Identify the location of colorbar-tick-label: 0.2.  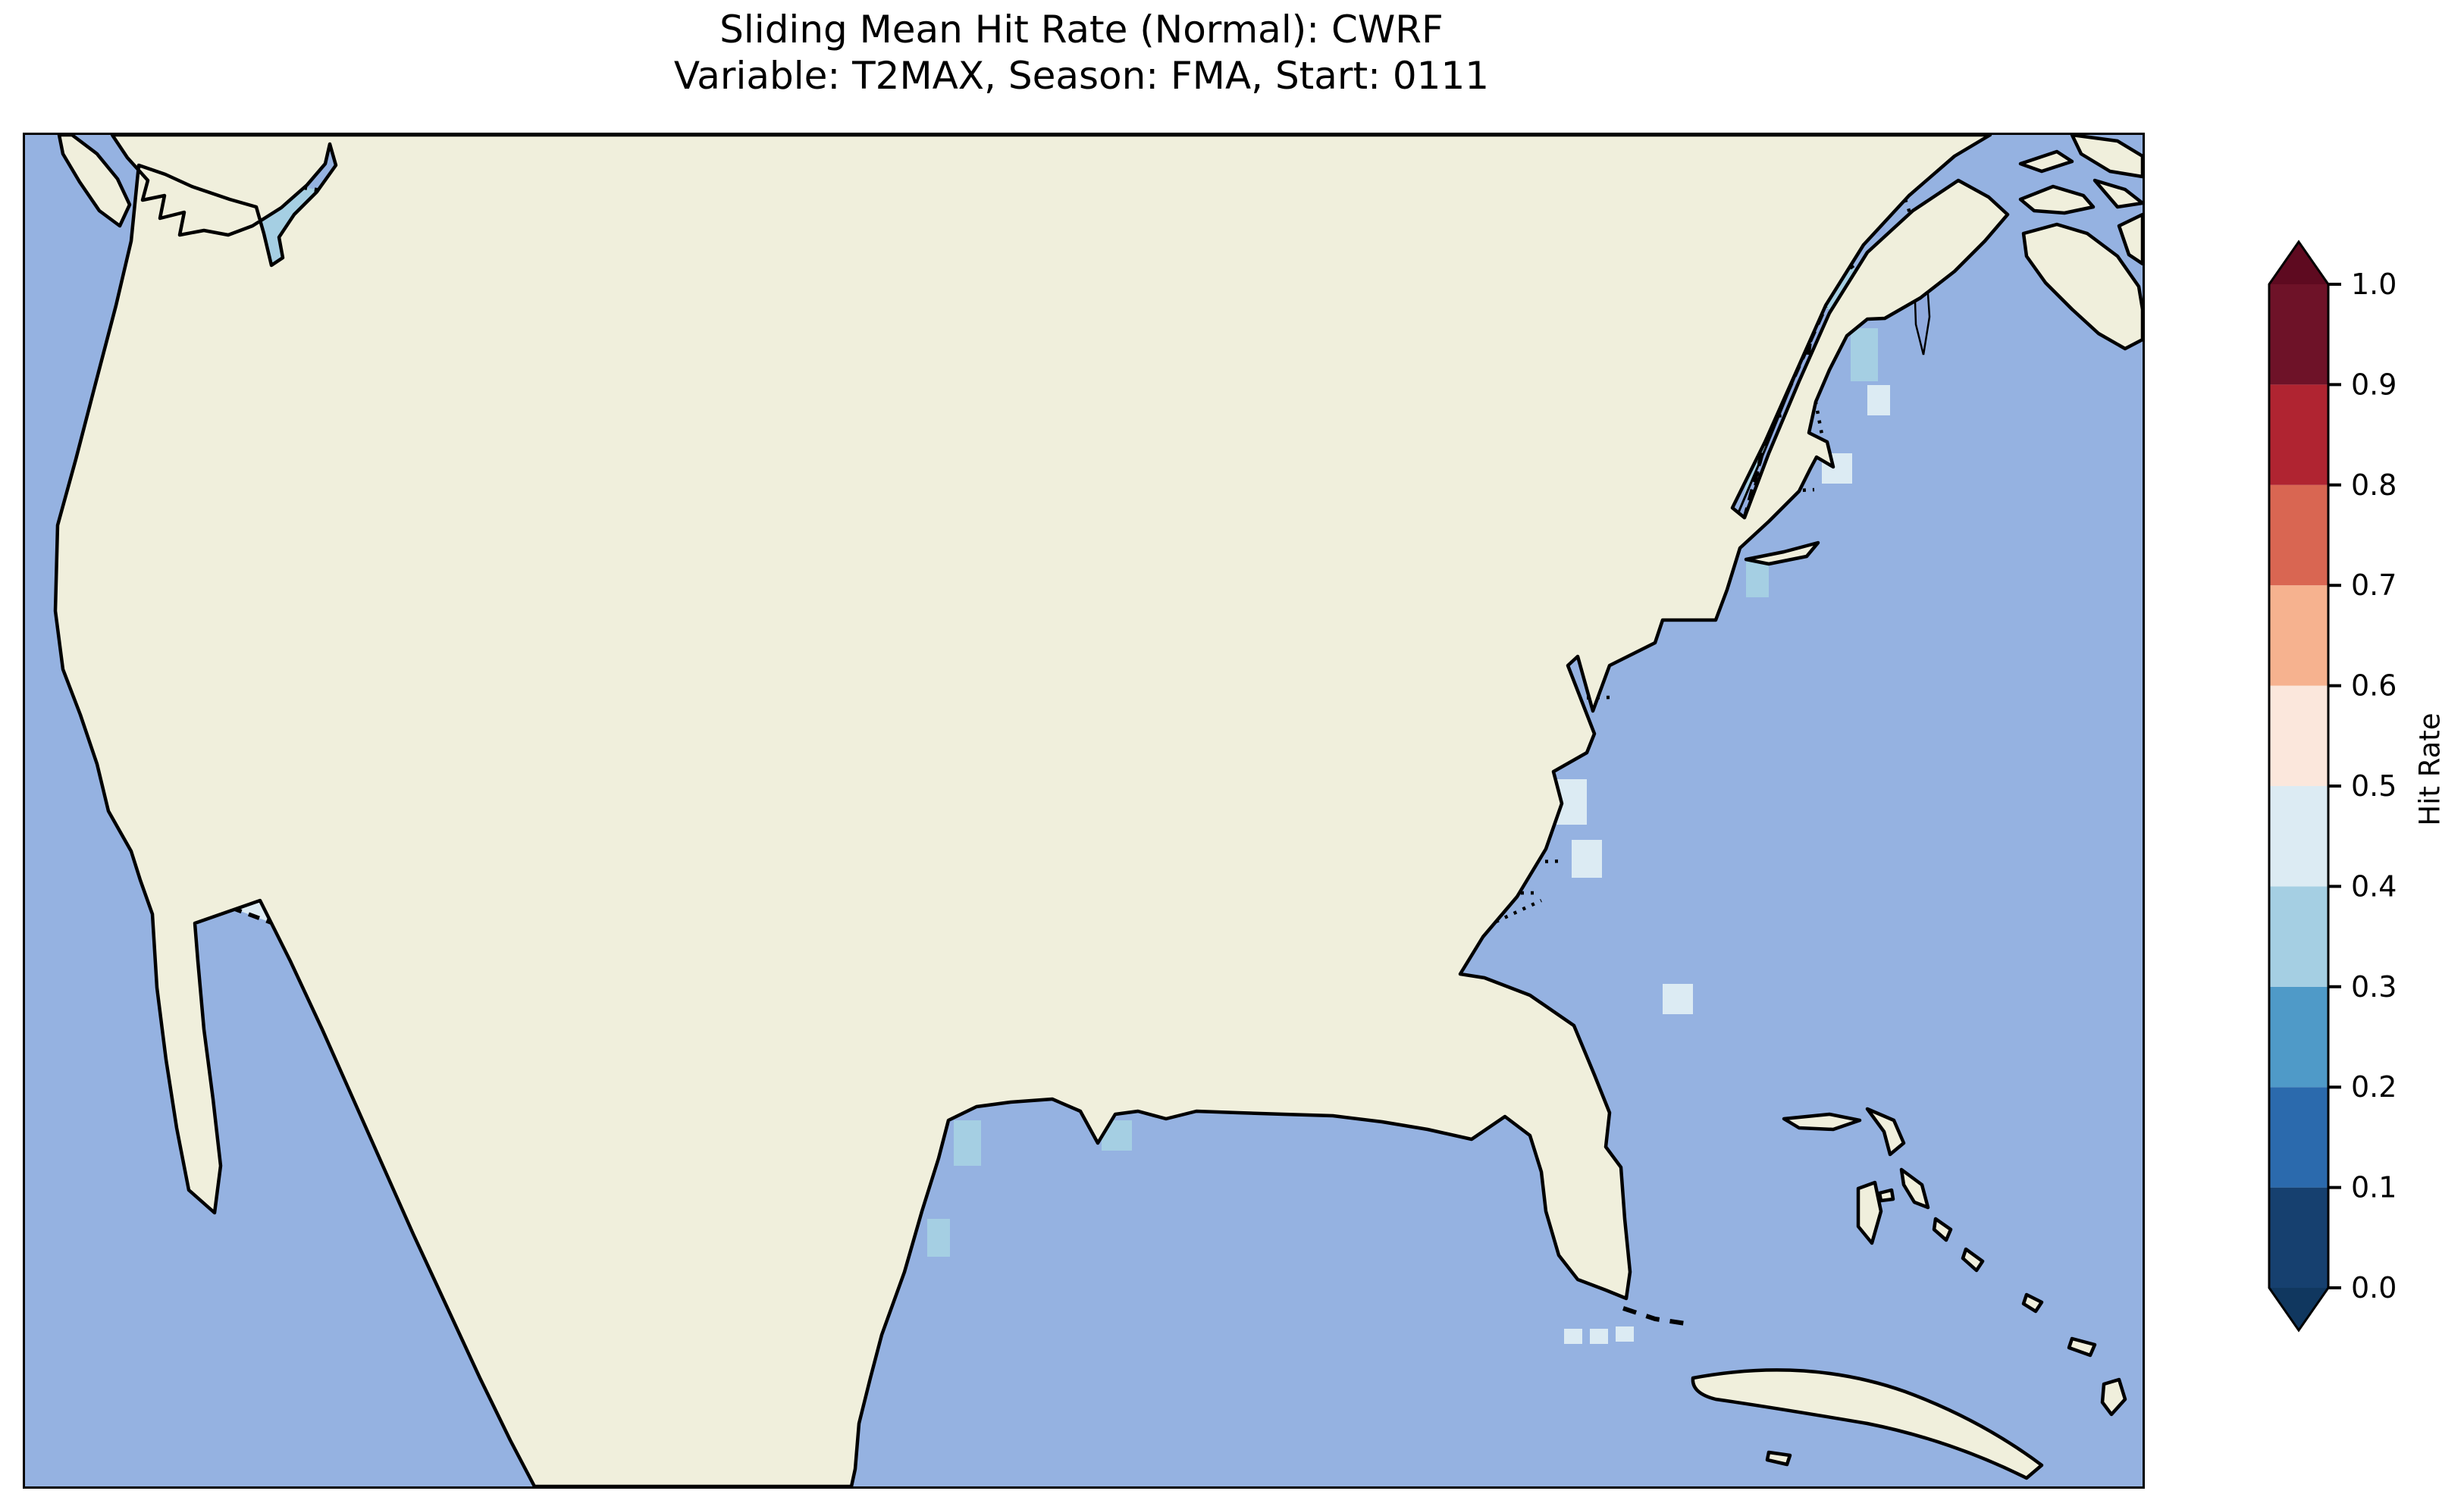
(2374, 1087).